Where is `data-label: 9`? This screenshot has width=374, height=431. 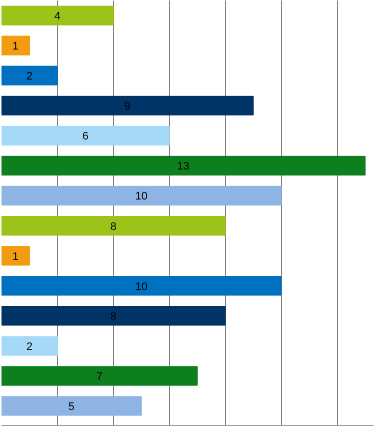 data-label: 9 is located at coordinates (127, 106).